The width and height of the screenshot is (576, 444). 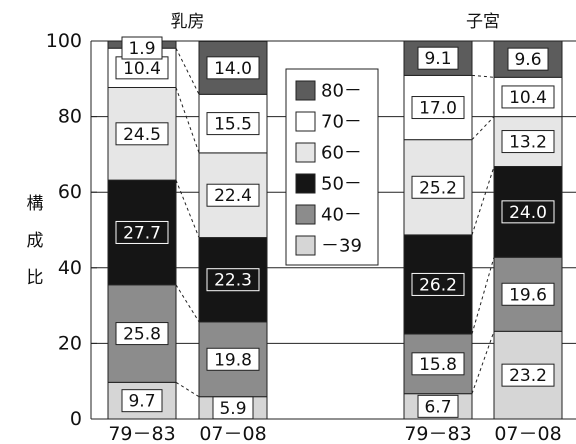 I want to click on data-label: 25.2, so click(x=438, y=188).